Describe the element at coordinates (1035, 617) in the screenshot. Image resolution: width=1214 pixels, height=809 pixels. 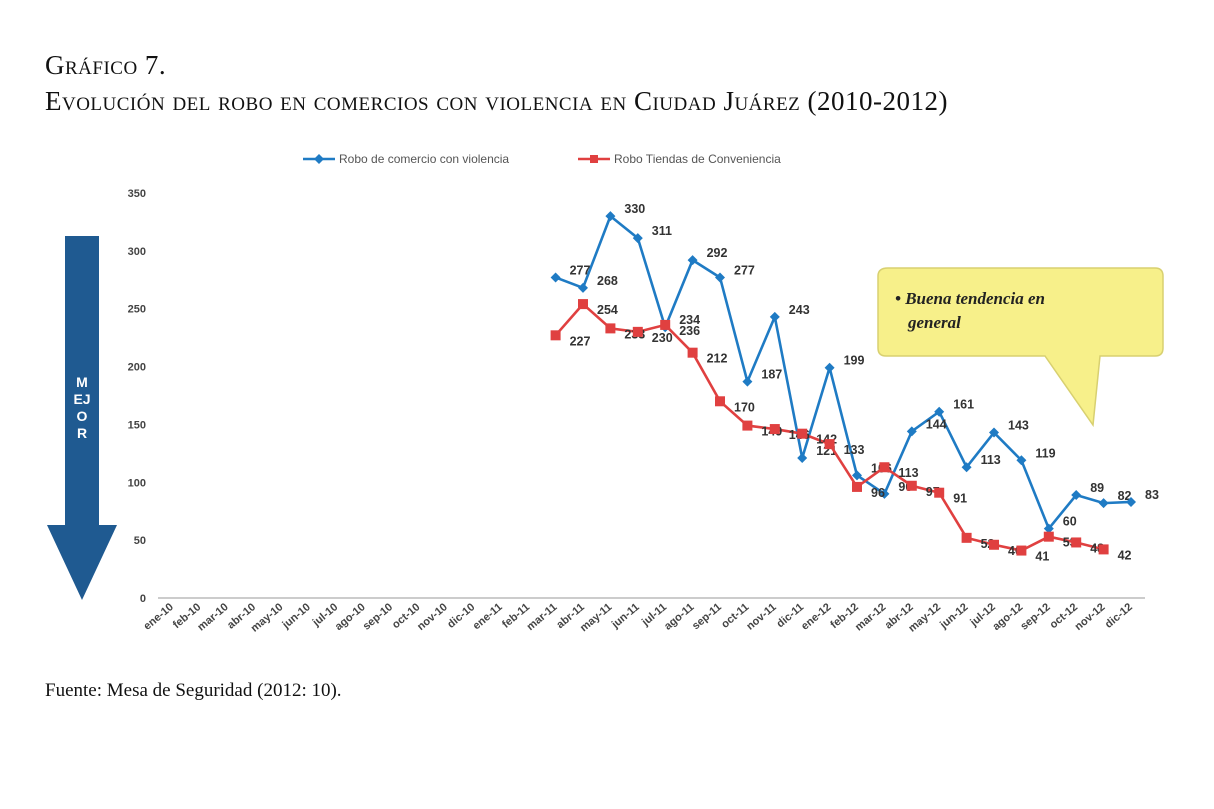
I see `x-tick-label: sep-12` at that location.